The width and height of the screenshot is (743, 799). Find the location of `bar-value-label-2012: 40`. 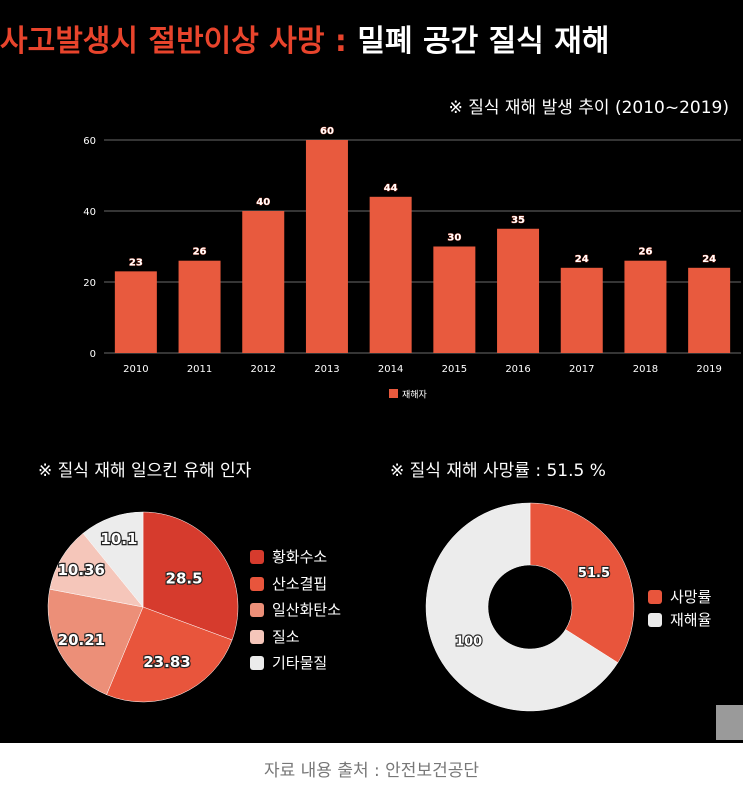

bar-value-label-2012: 40 is located at coordinates (263, 202).